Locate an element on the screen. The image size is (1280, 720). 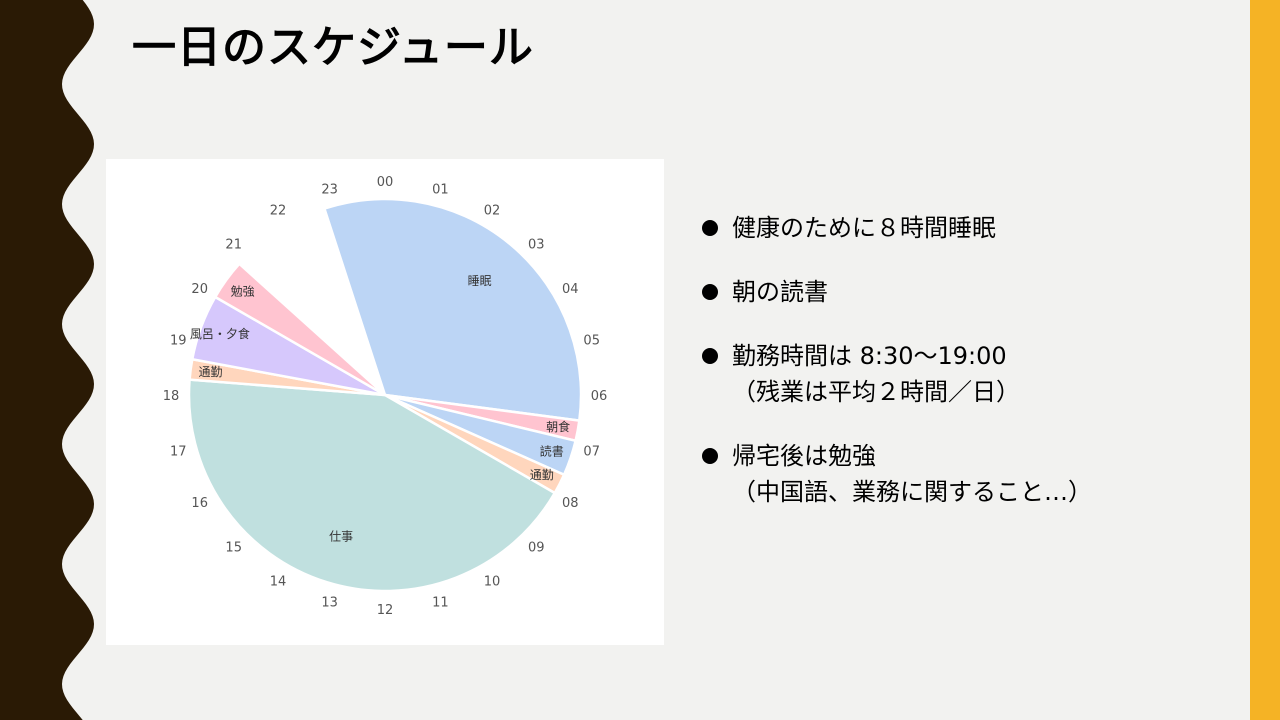
bullet-item: 勤務時間は 8:30～19:00 （残業は平均２時間／日） is located at coordinates (962, 374).